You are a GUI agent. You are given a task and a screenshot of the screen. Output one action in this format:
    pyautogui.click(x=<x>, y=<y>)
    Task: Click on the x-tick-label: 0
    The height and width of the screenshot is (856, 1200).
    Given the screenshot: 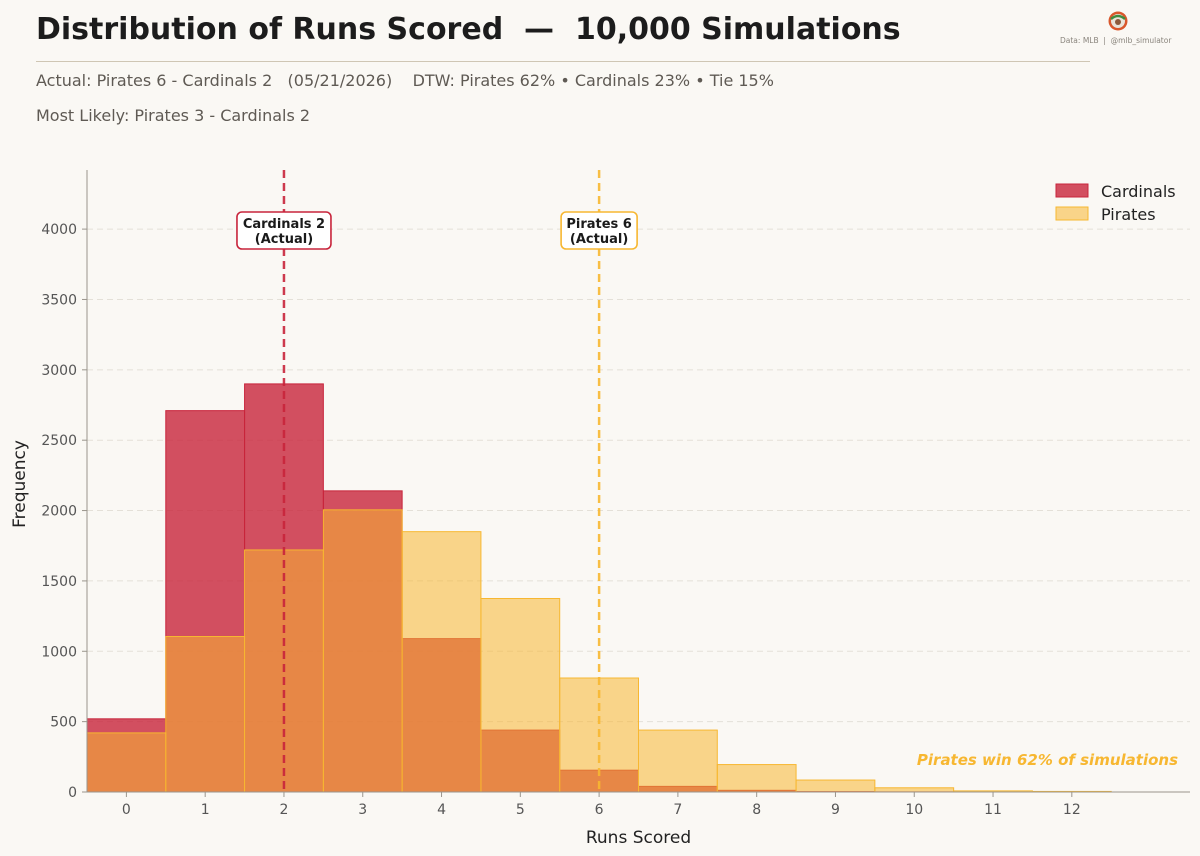 What is the action you would take?
    pyautogui.click(x=126, y=810)
    